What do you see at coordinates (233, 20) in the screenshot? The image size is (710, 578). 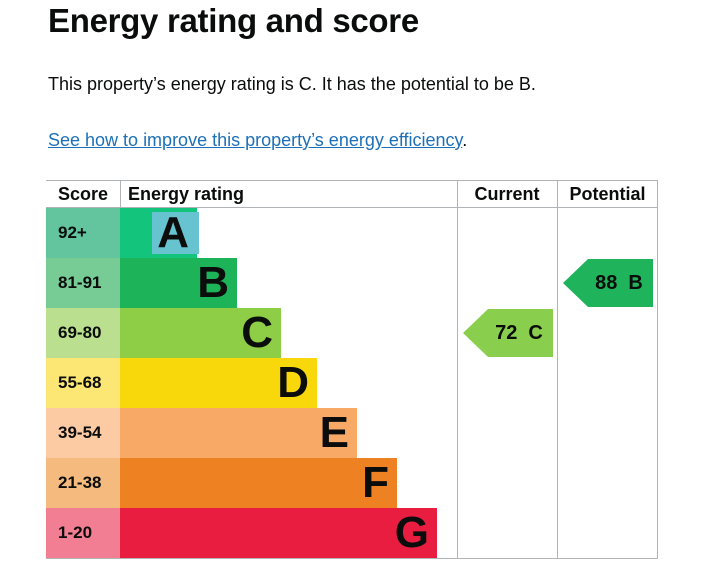 I see `page-title: Energy rating and score` at bounding box center [233, 20].